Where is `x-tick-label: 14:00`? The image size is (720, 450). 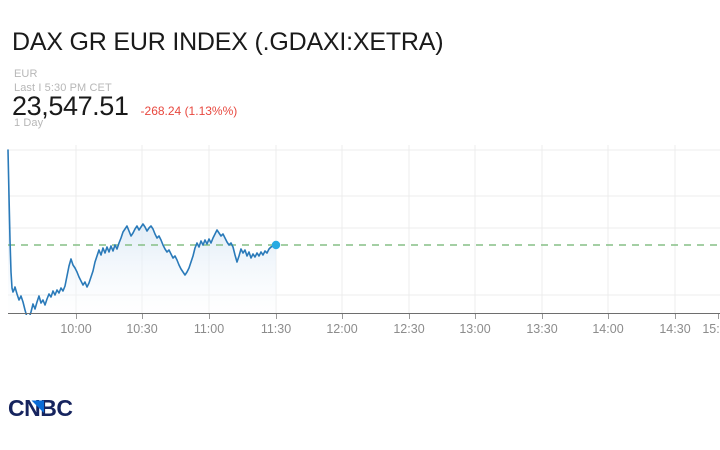 x-tick-label: 14:00 is located at coordinates (608, 329).